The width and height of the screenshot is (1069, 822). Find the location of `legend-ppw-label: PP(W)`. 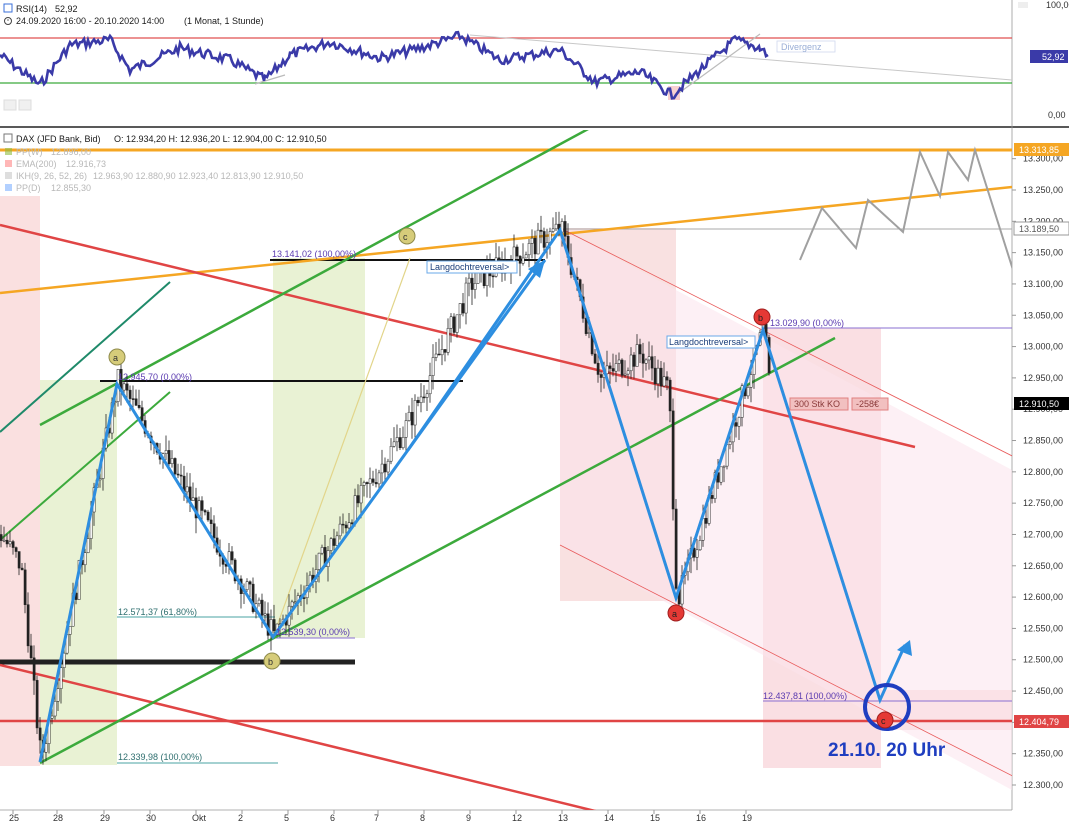

legend-ppw-label: PP(W) is located at coordinates (29, 152).